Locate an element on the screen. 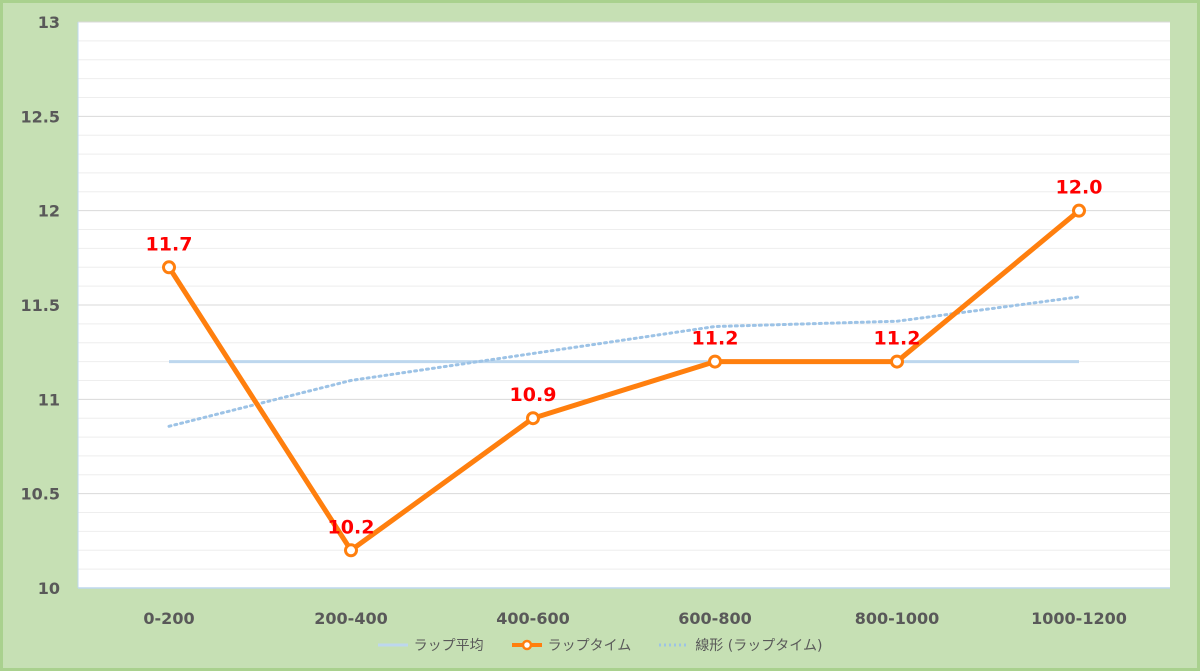  legend-entry-lap-average: ラップ平均 is located at coordinates (430, 645).